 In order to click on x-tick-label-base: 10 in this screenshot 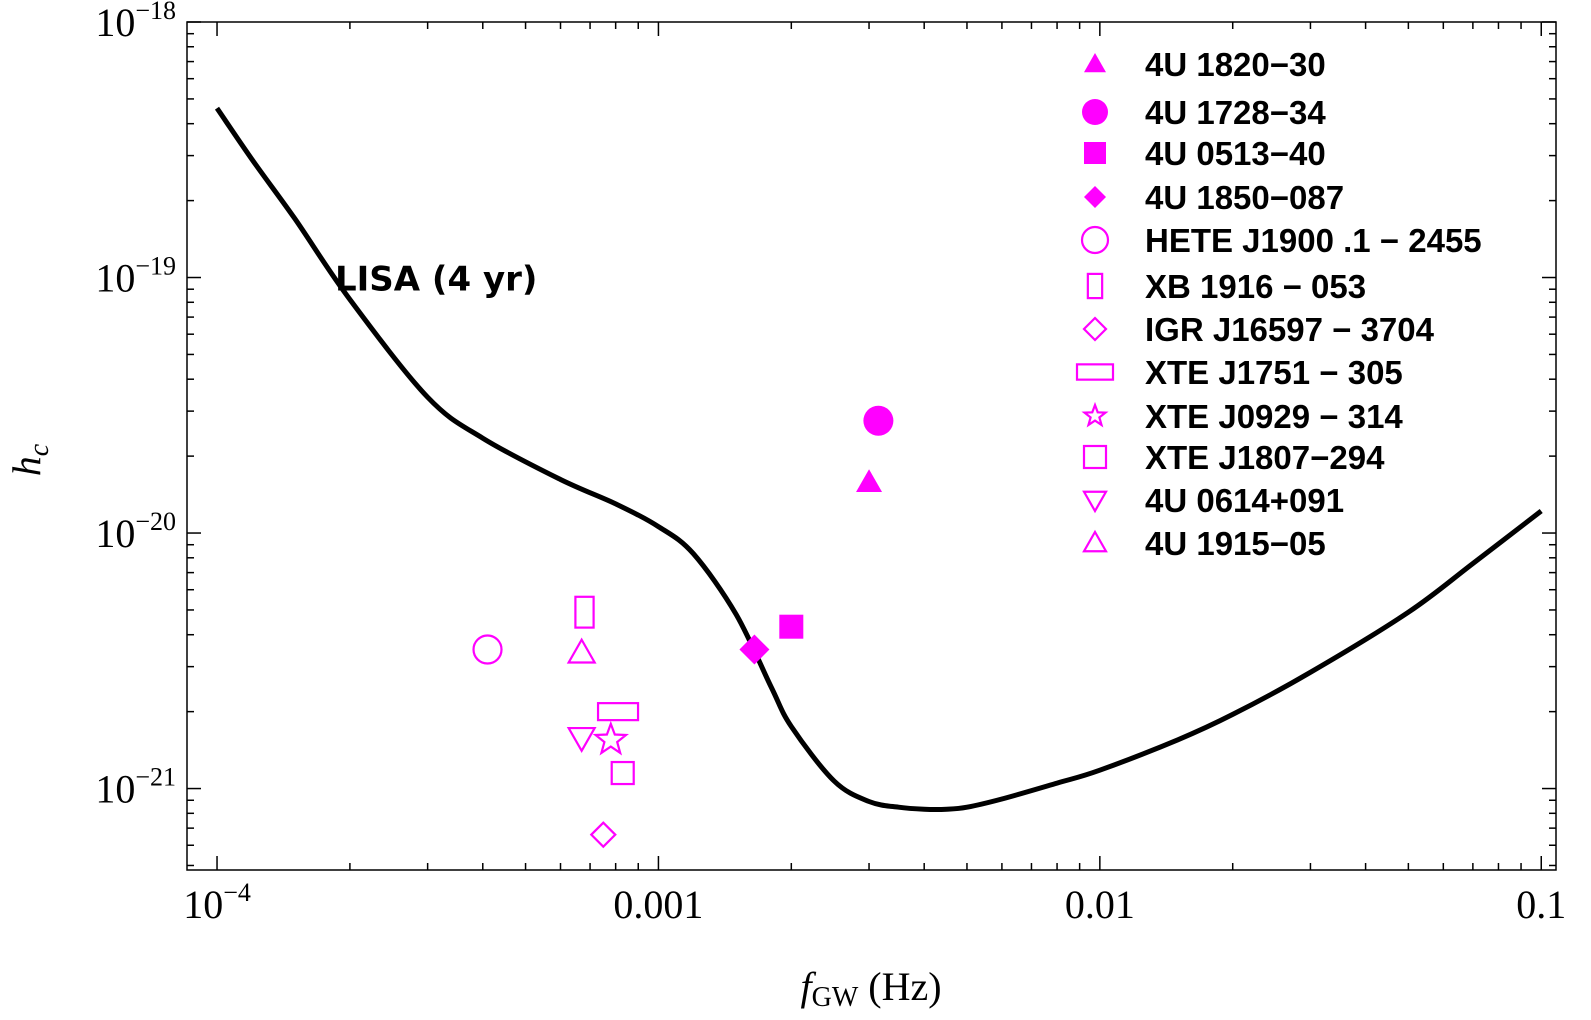, I will do `click(203, 904)`.